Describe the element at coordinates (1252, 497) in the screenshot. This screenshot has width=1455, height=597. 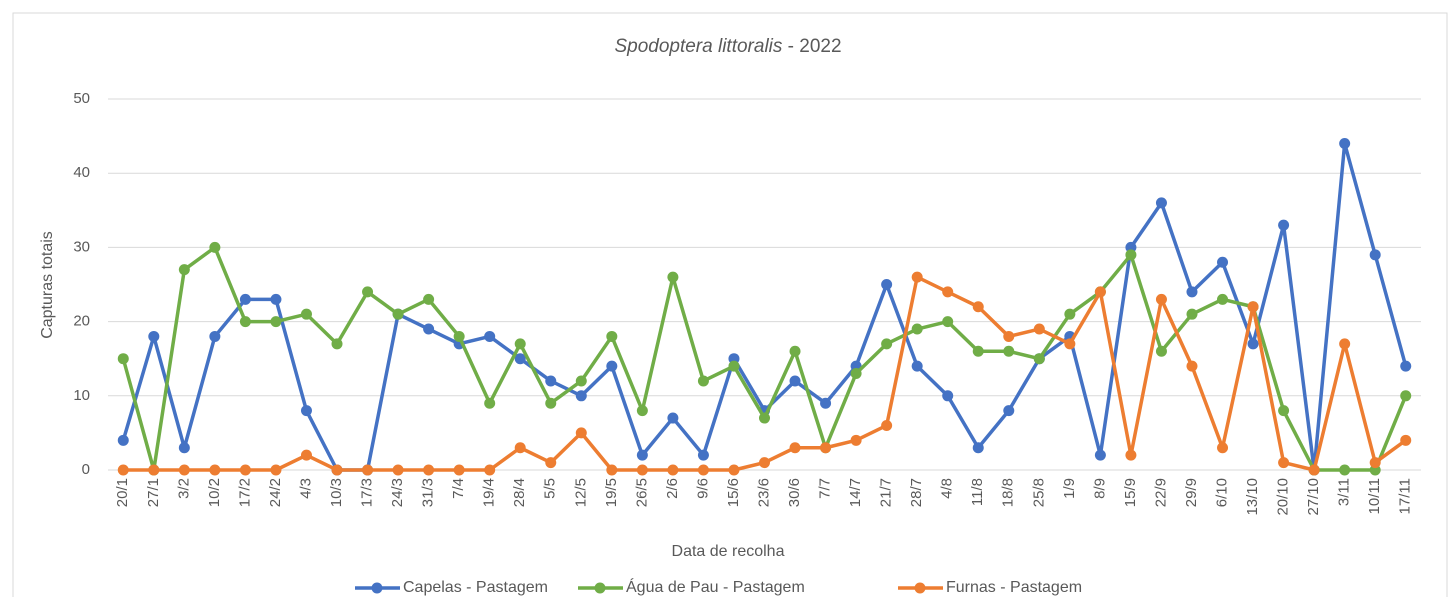
I see `x-tick-label: 13/10` at that location.